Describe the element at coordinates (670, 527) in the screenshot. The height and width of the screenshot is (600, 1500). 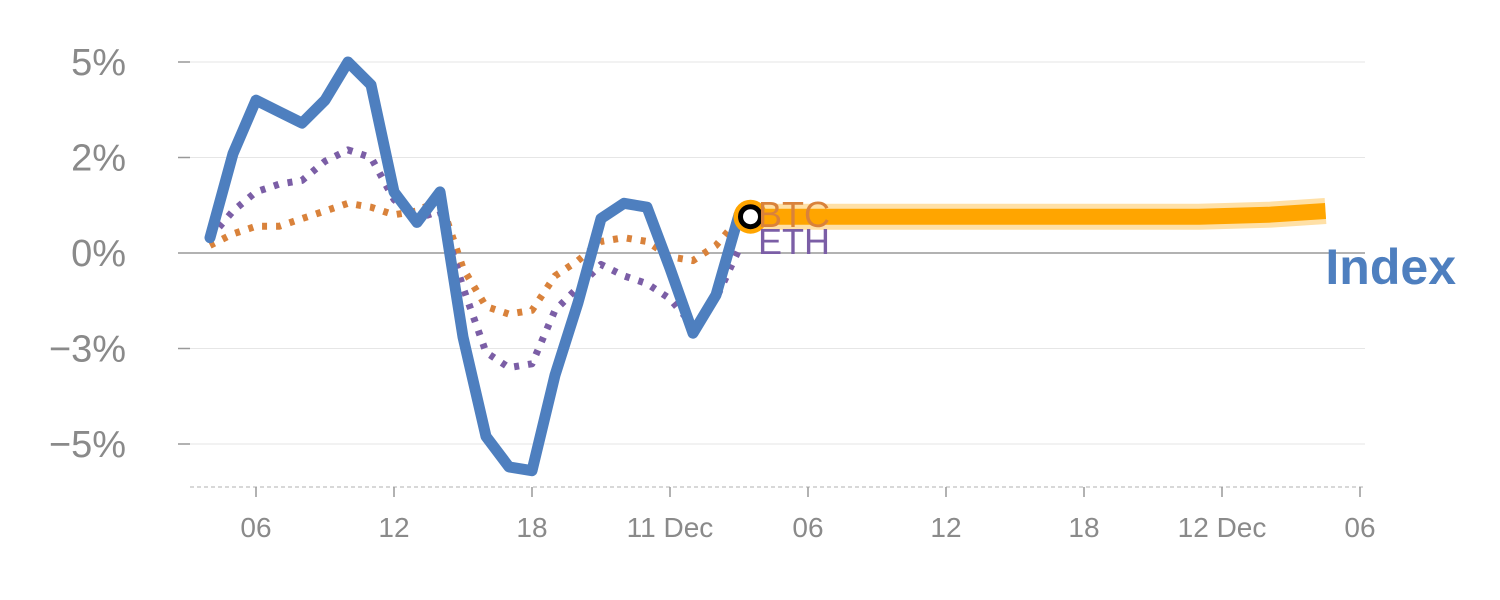
I see `x-tick-label: 11 Dec` at that location.